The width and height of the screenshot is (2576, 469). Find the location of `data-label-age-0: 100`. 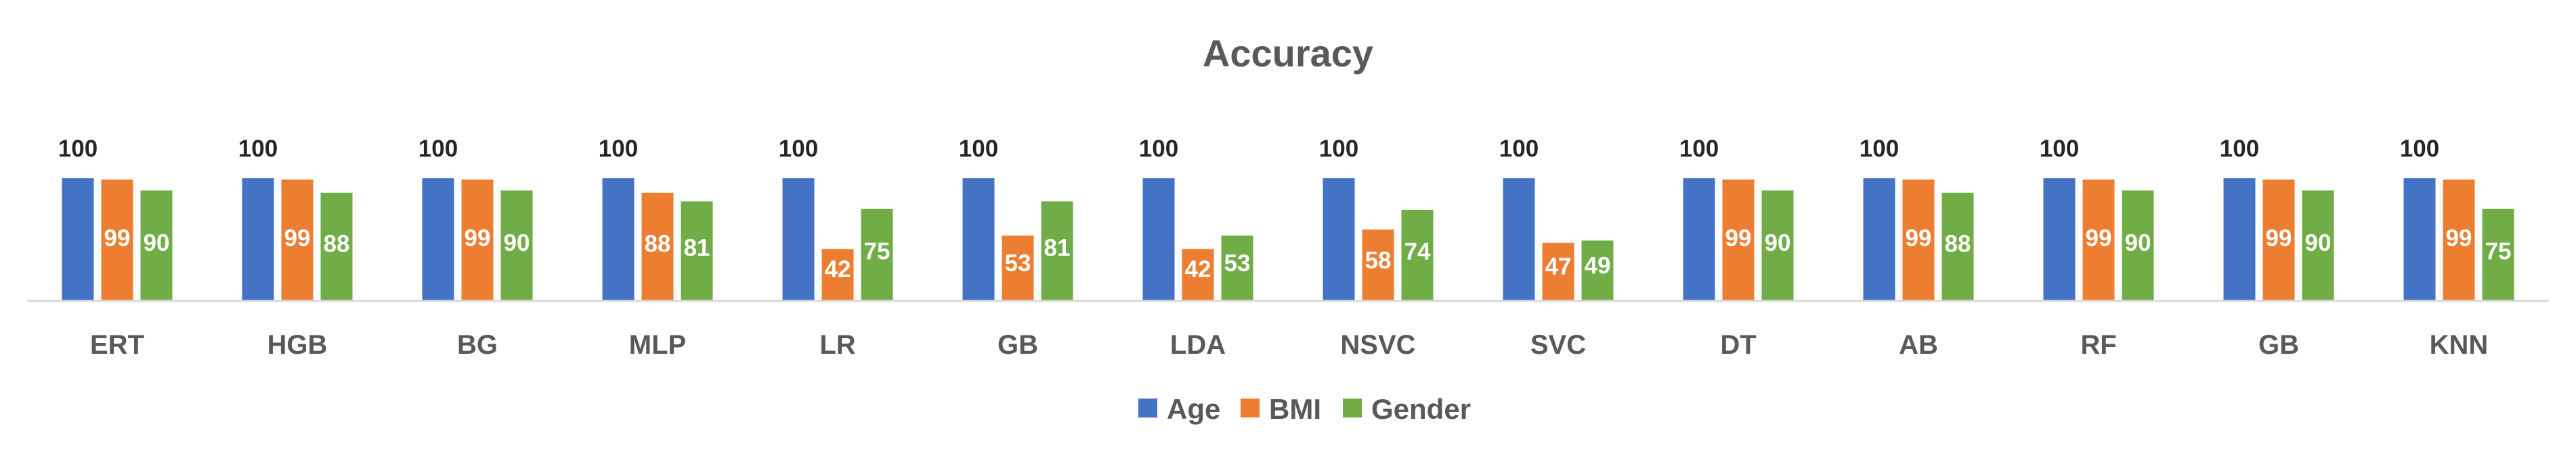

data-label-age-0: 100 is located at coordinates (78, 149).